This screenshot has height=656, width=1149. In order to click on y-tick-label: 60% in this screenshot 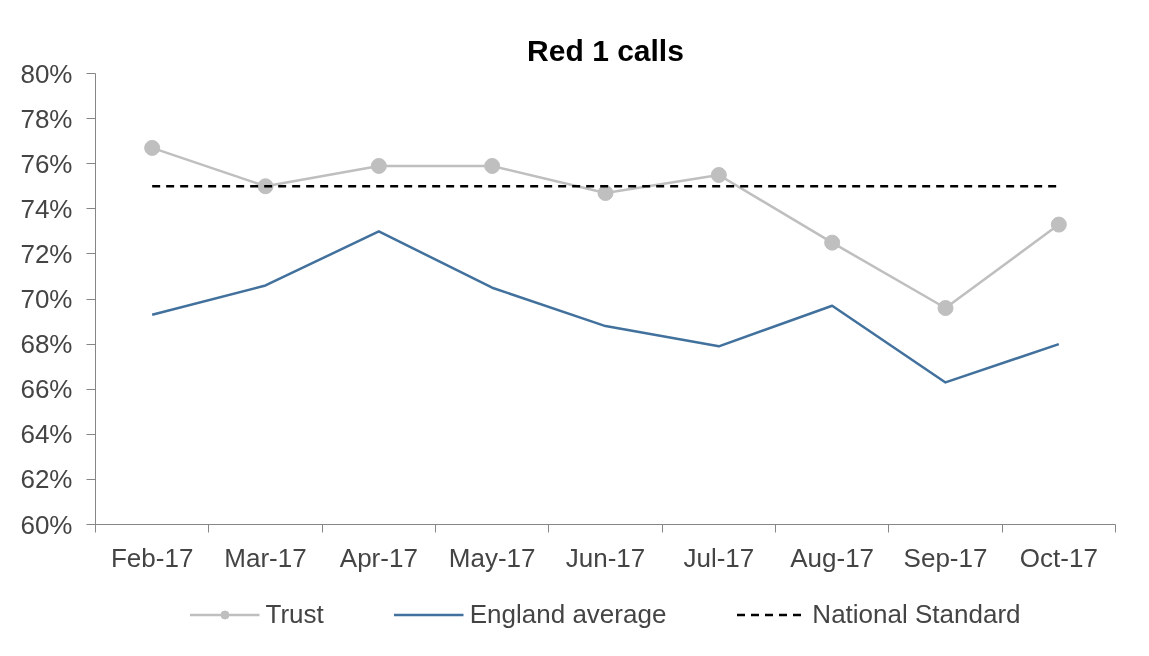, I will do `click(46, 524)`.